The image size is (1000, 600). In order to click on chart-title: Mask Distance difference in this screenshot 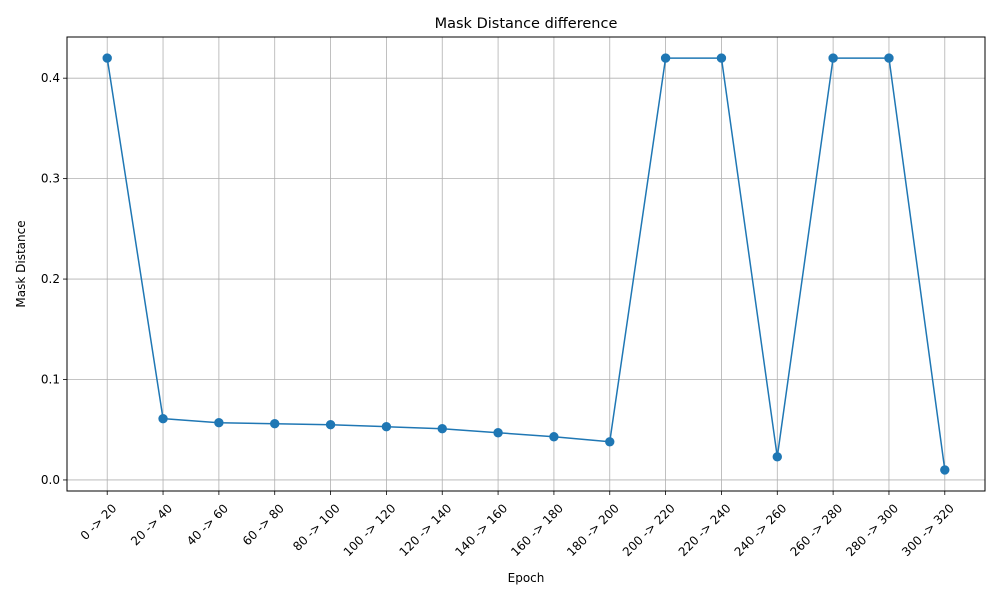, I will do `click(526, 24)`.